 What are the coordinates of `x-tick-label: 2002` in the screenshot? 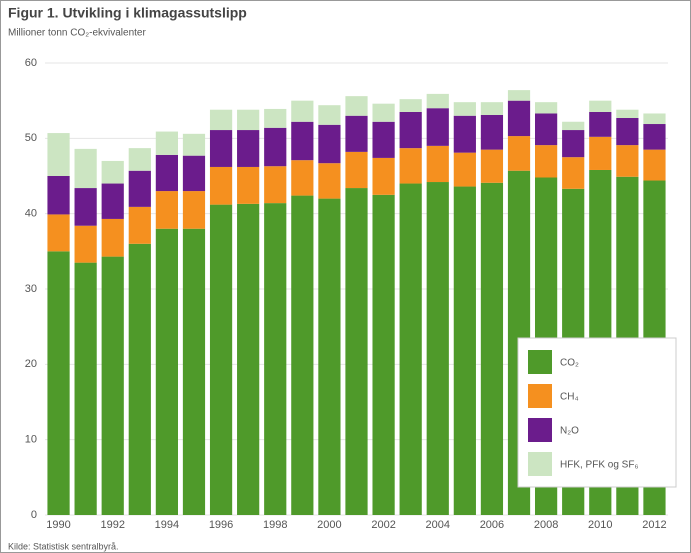 It's located at (383, 525).